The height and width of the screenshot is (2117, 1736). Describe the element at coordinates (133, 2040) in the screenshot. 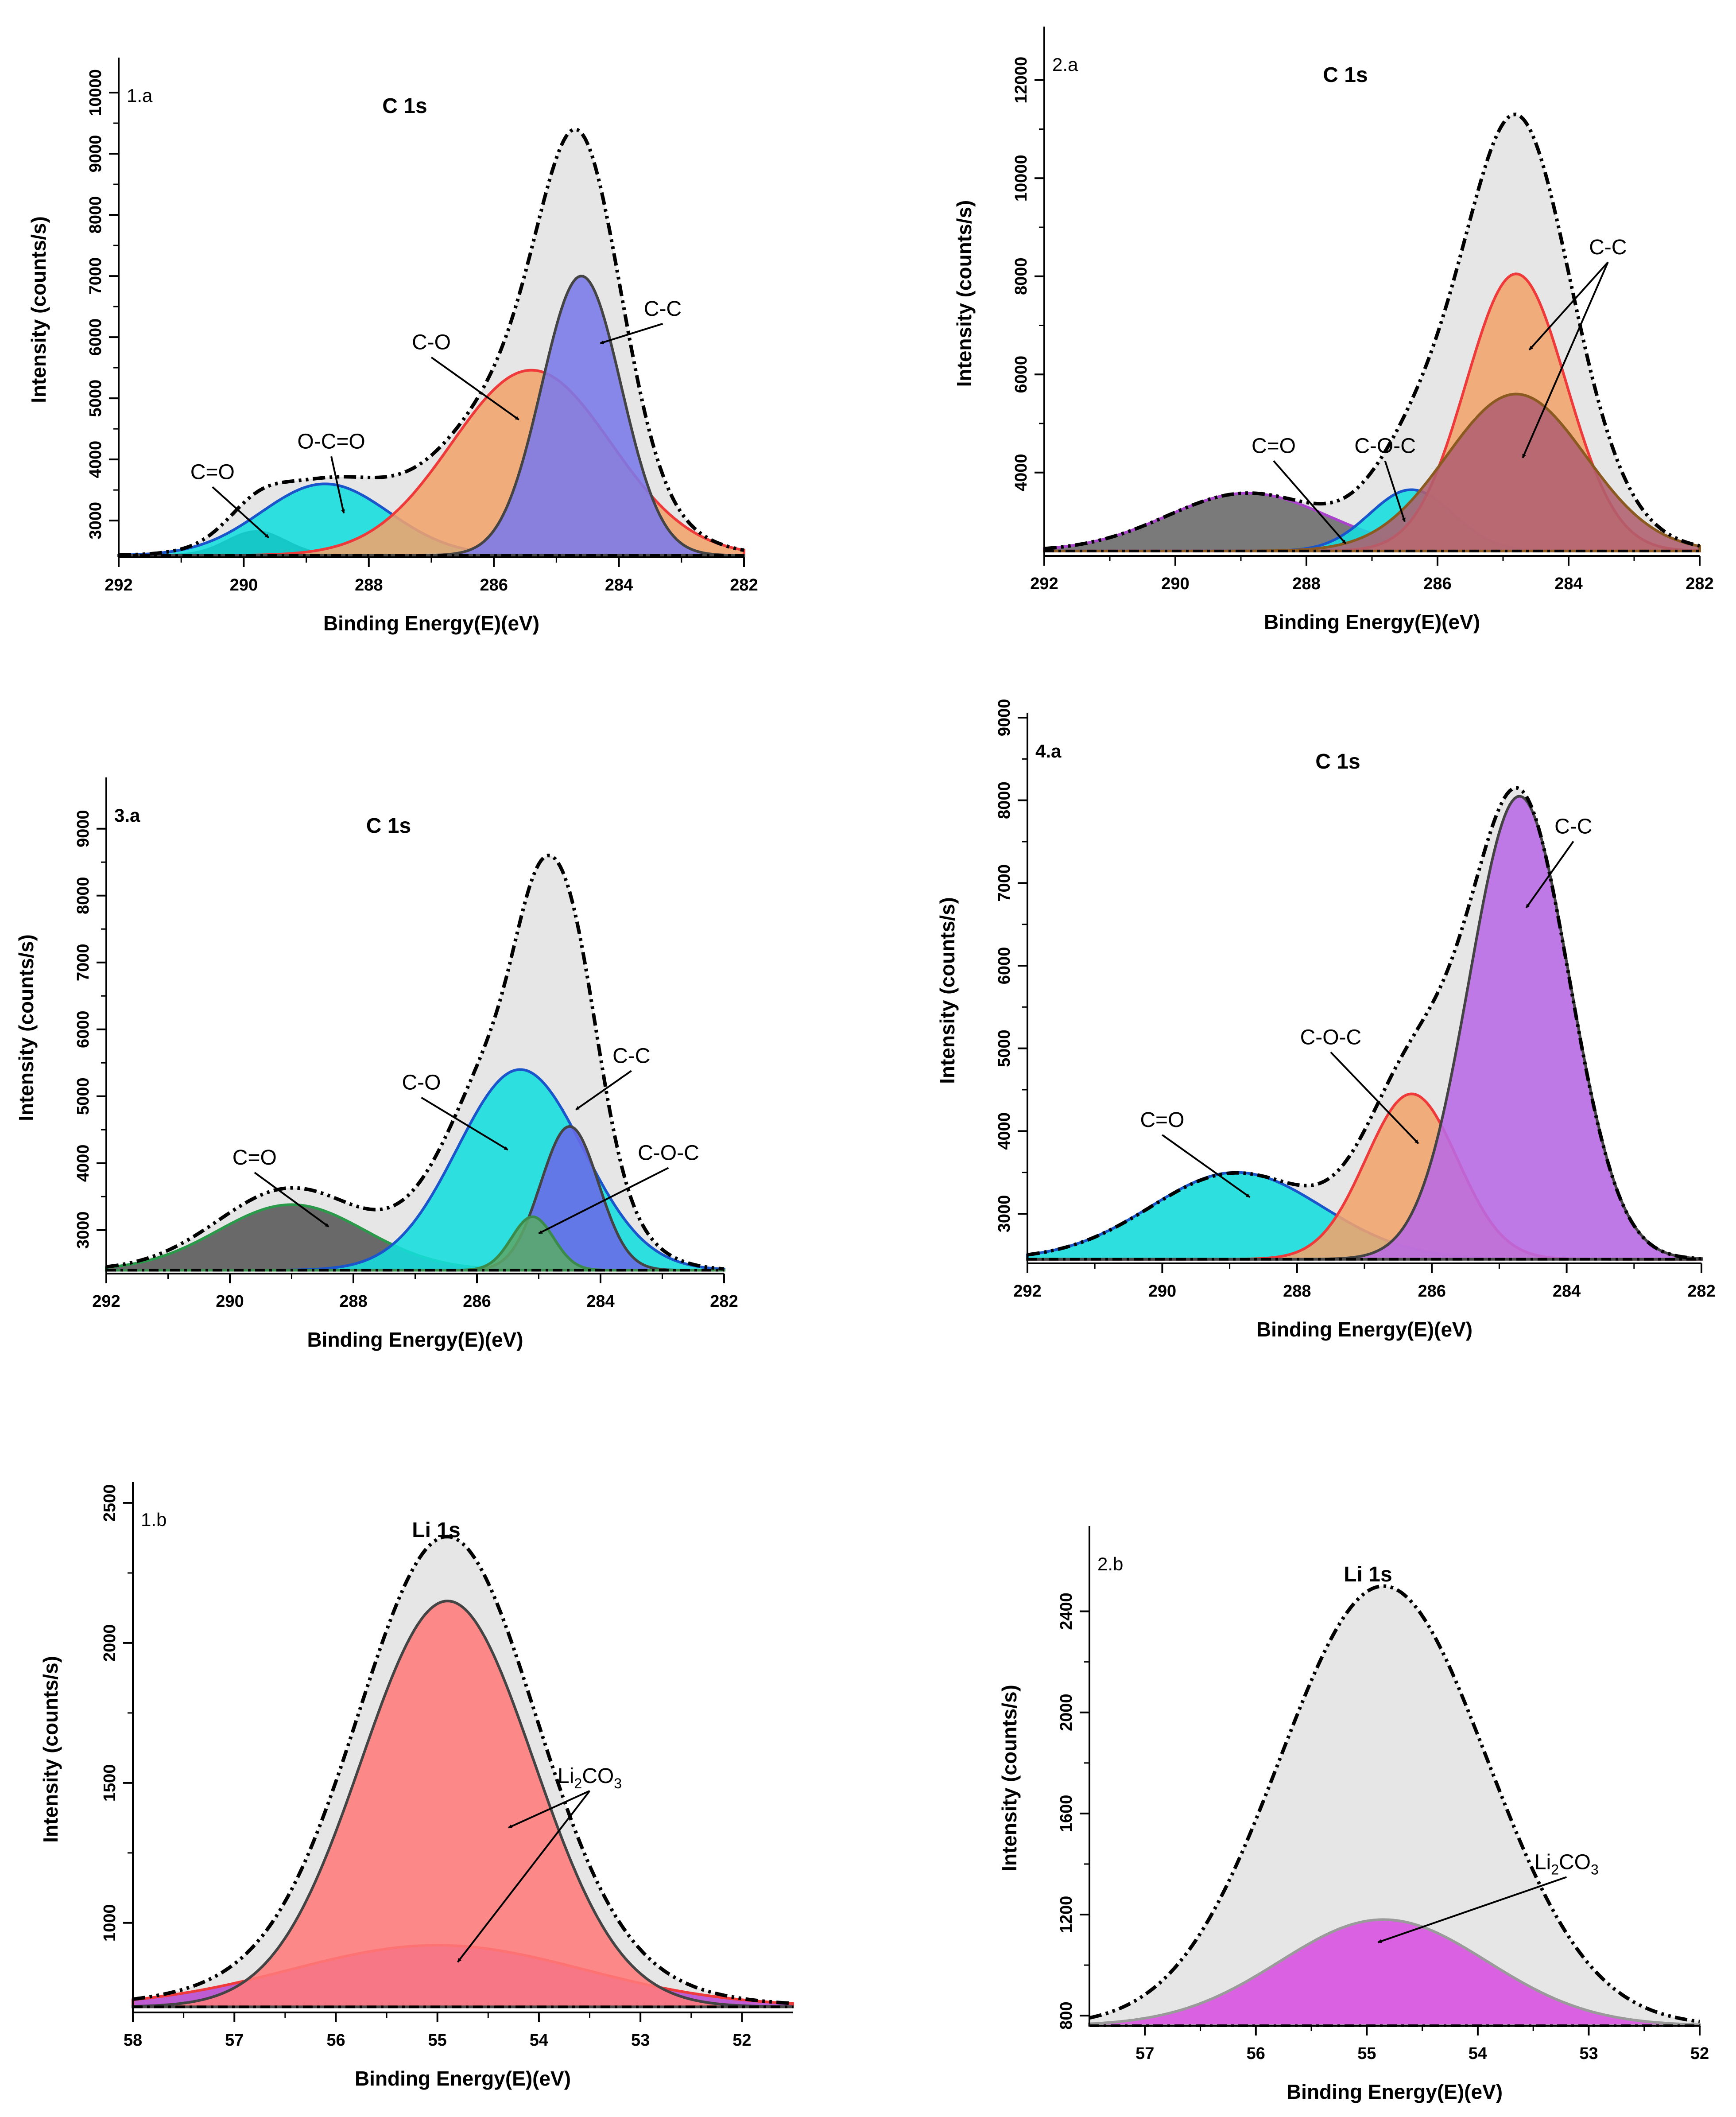

I see `x-tick-label: 58` at that location.